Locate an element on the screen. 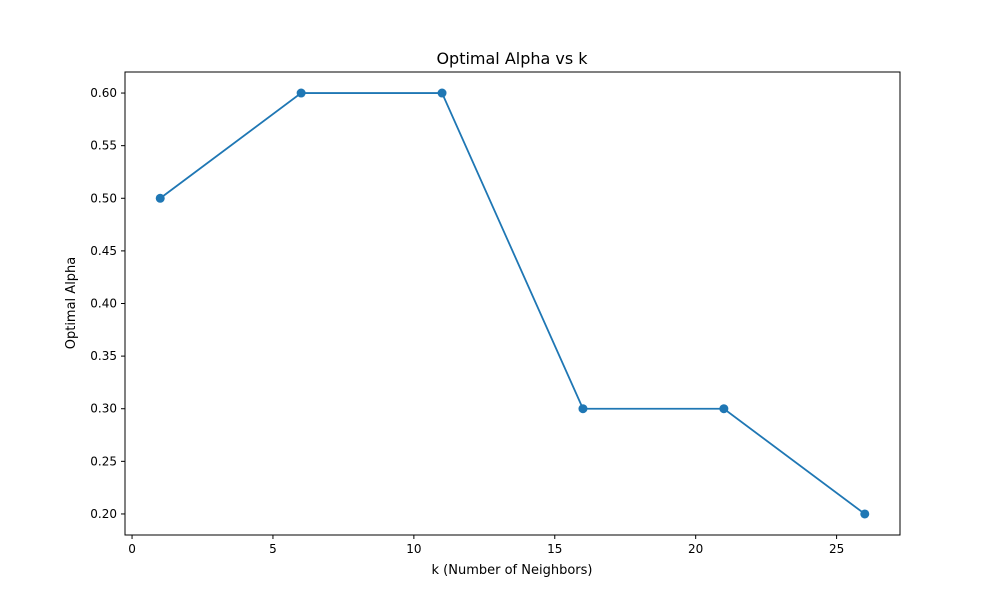  y-axis-ticks: 0.20 0.25 0.30 0.35 0.40 0.45 0.50 0.55 0.60 is located at coordinates (107, 303).